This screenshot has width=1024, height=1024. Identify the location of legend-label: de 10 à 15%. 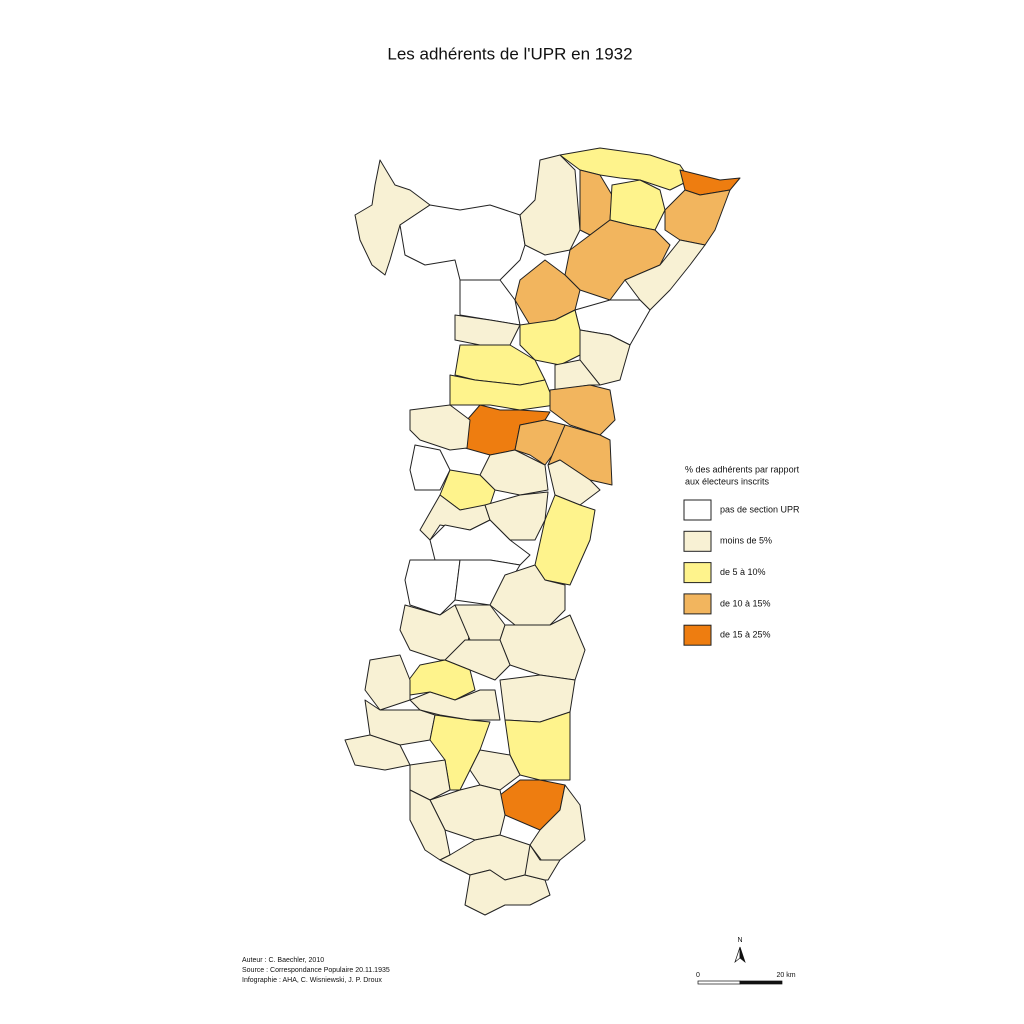
(745, 603).